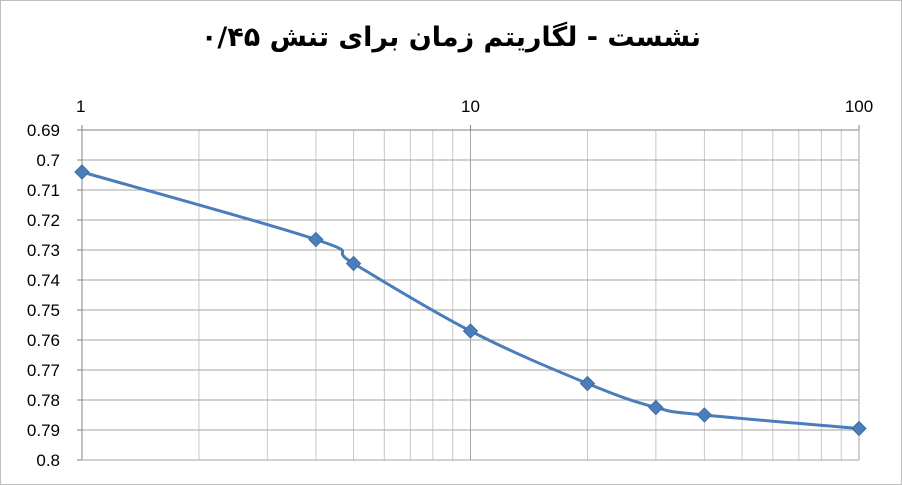  Describe the element at coordinates (43, 340) in the screenshot. I see `y-tick-label: 0.76` at that location.